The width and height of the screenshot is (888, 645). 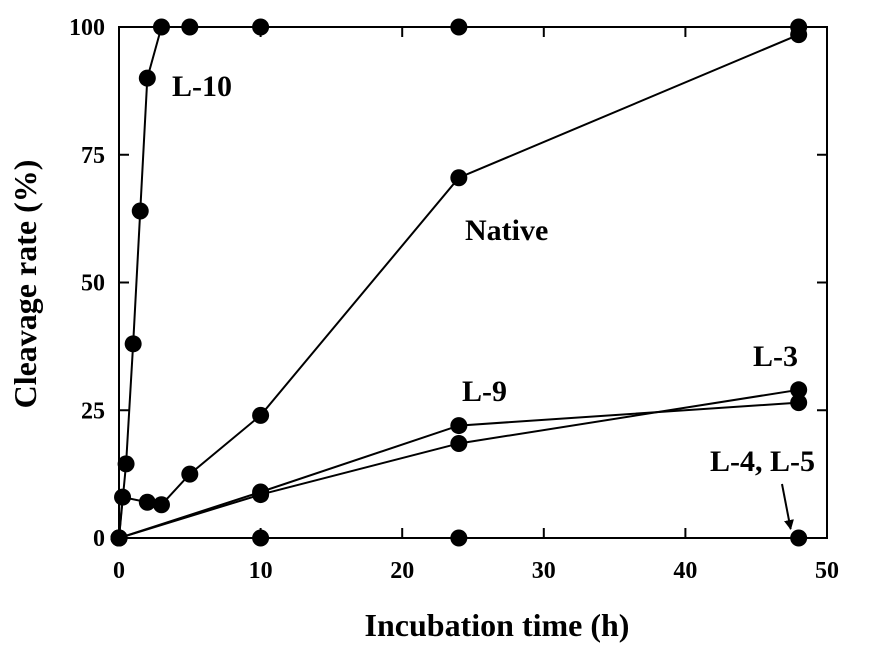 I want to click on series-label-l-9: L-9, so click(x=484, y=391).